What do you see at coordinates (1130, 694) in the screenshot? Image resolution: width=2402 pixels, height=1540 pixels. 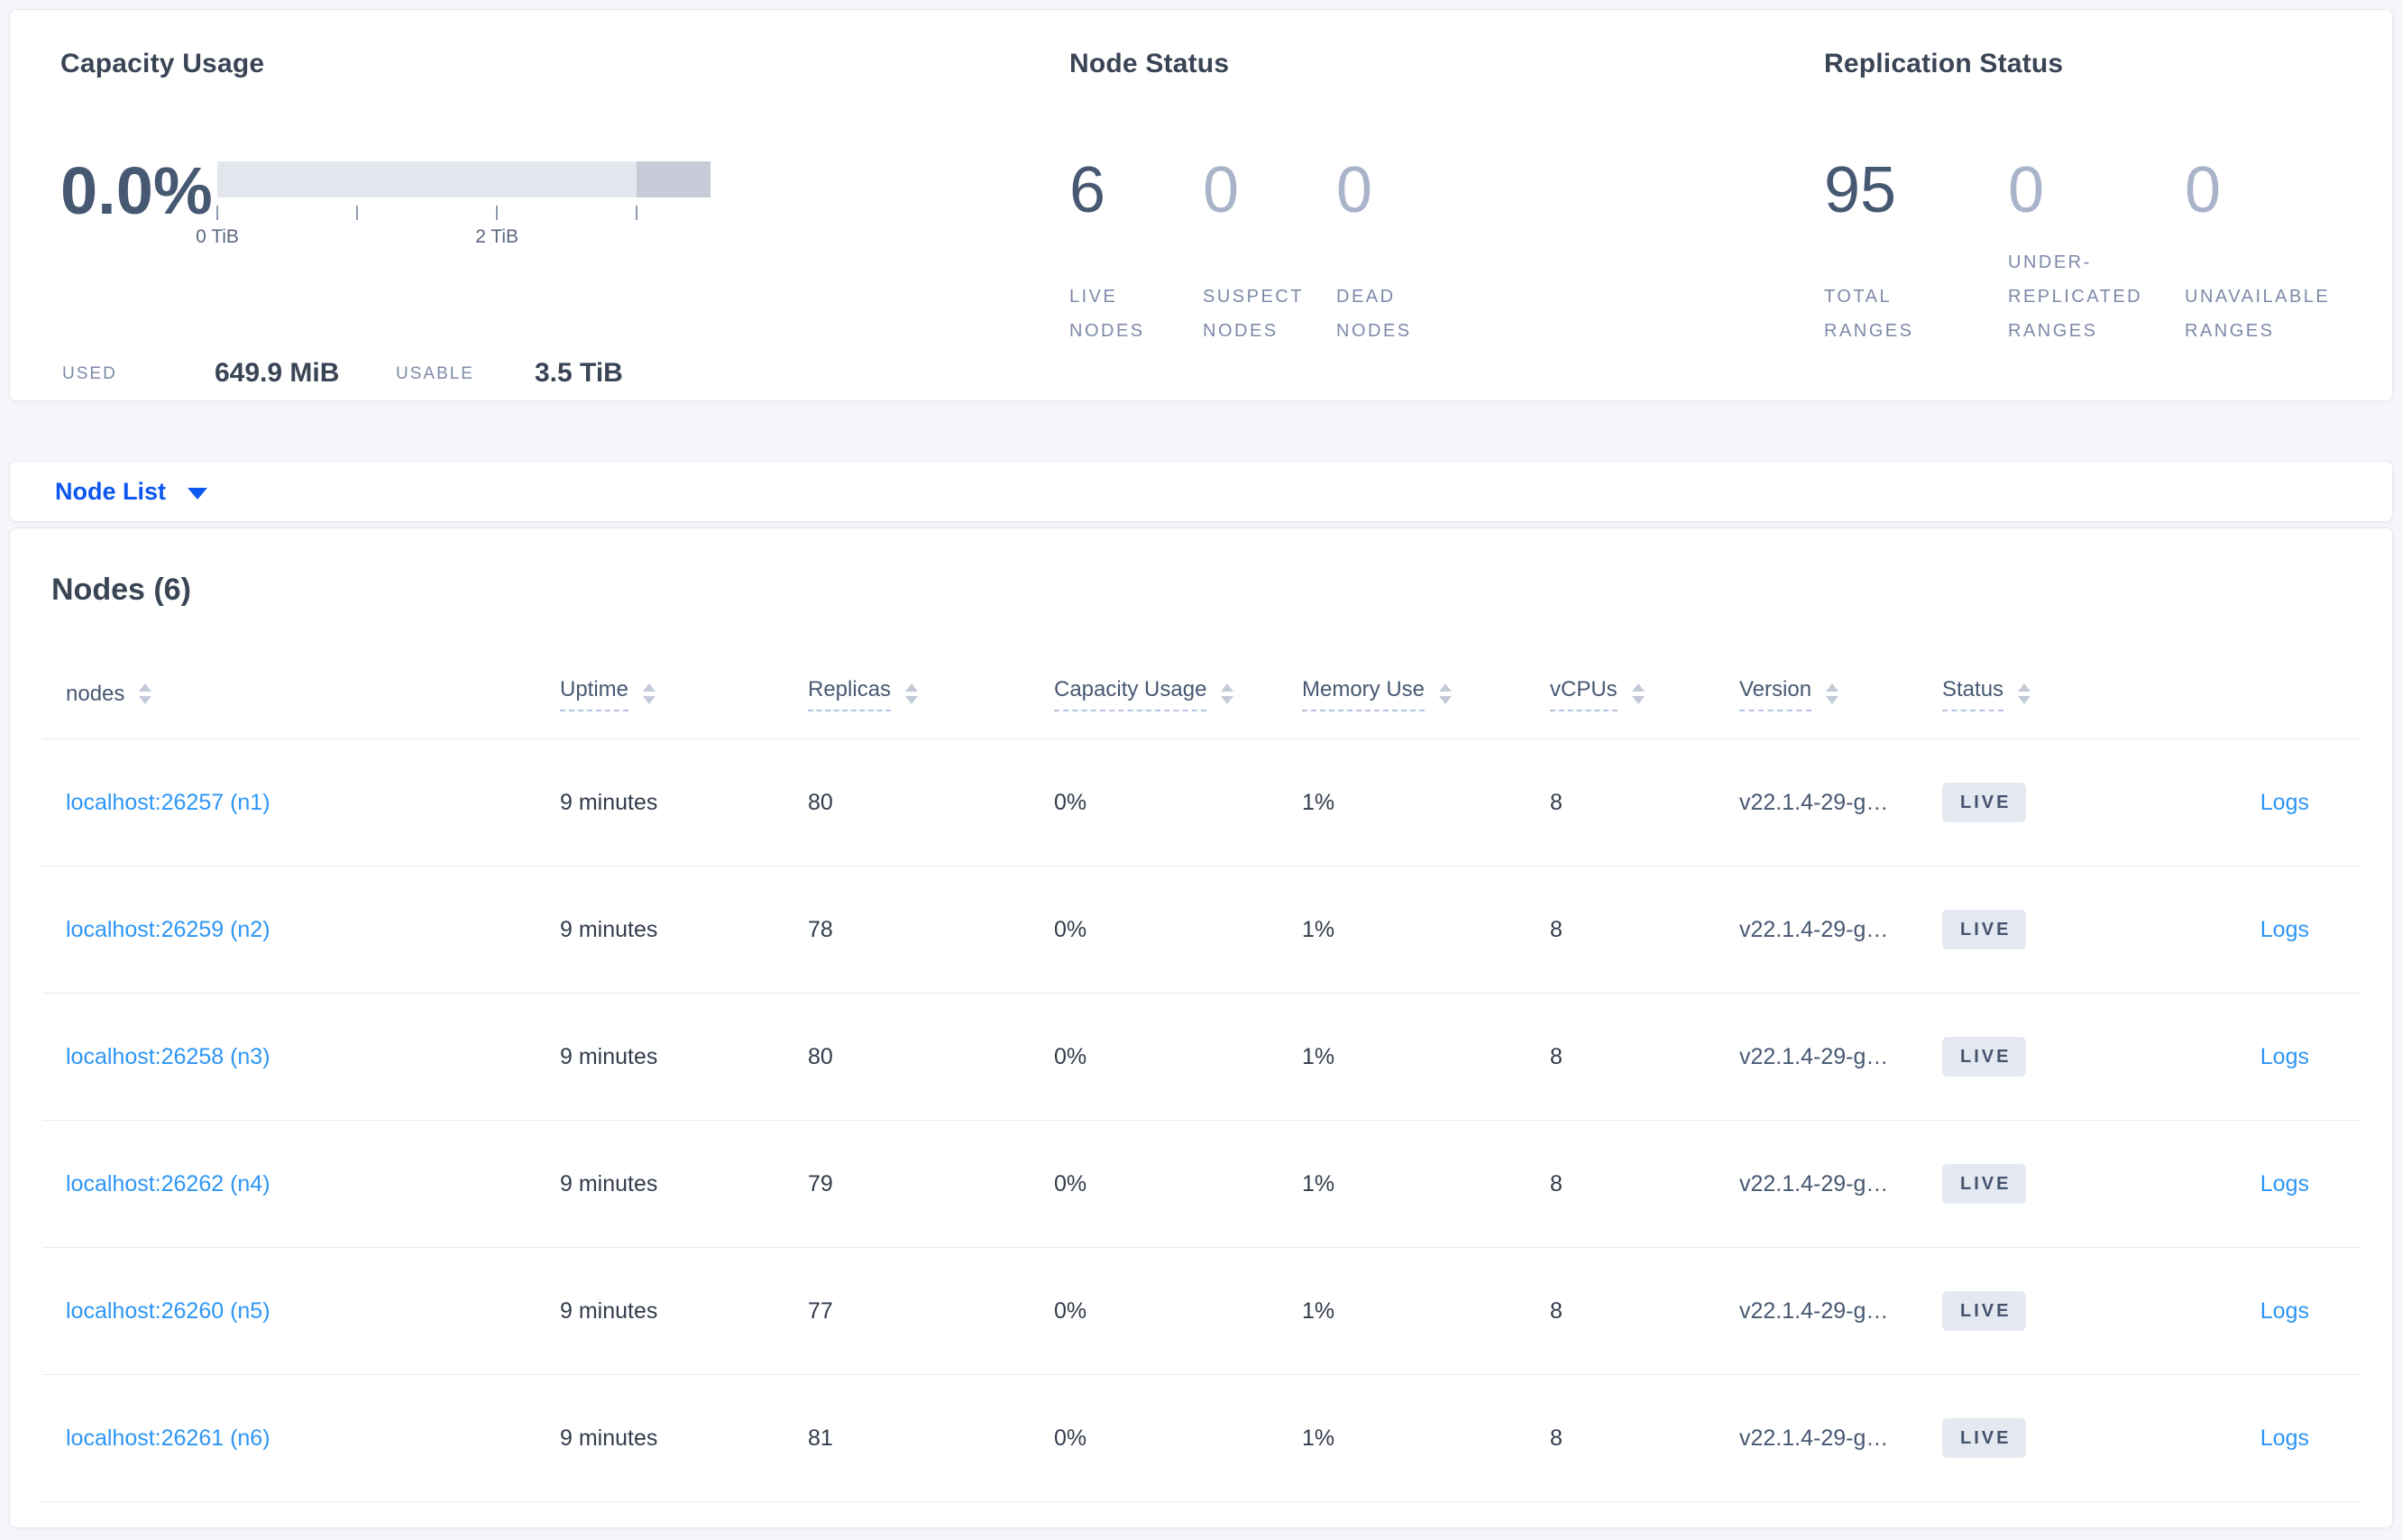 I see `column-header-label: Capacity Usage` at bounding box center [1130, 694].